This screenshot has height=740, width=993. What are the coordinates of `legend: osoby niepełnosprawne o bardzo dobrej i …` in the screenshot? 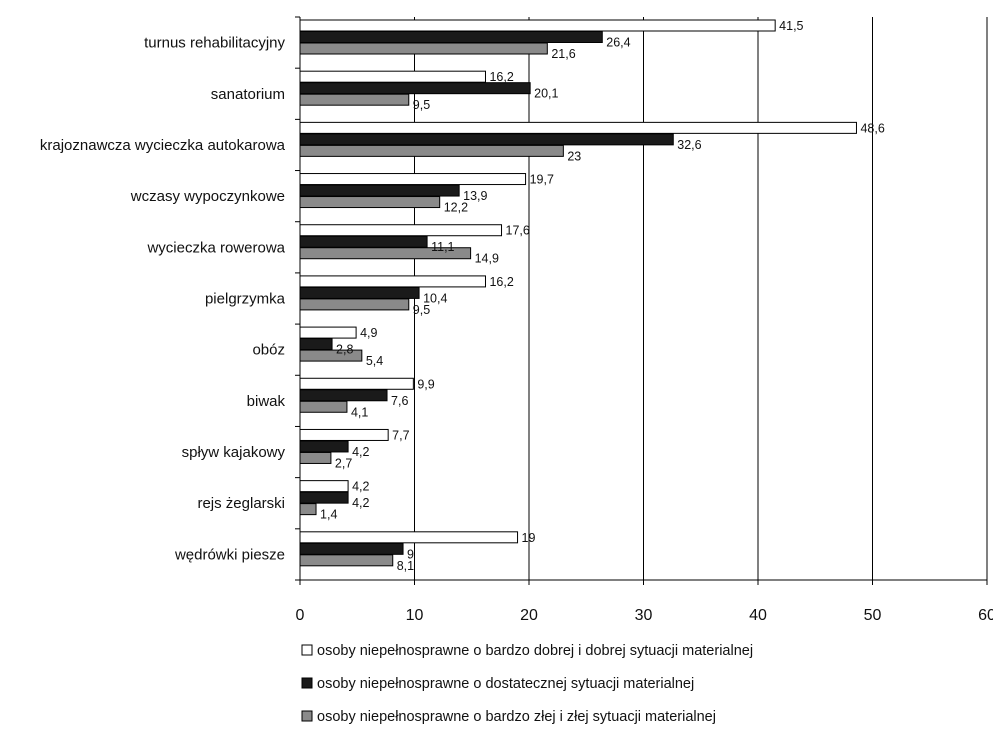 It's located at (527, 684).